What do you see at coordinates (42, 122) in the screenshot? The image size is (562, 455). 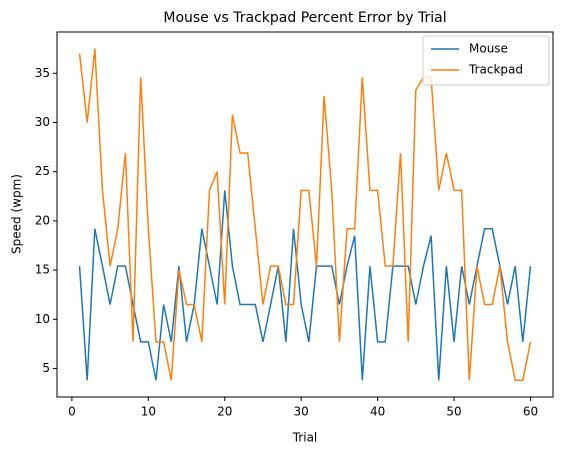 I see `y-tick-label: 30` at bounding box center [42, 122].